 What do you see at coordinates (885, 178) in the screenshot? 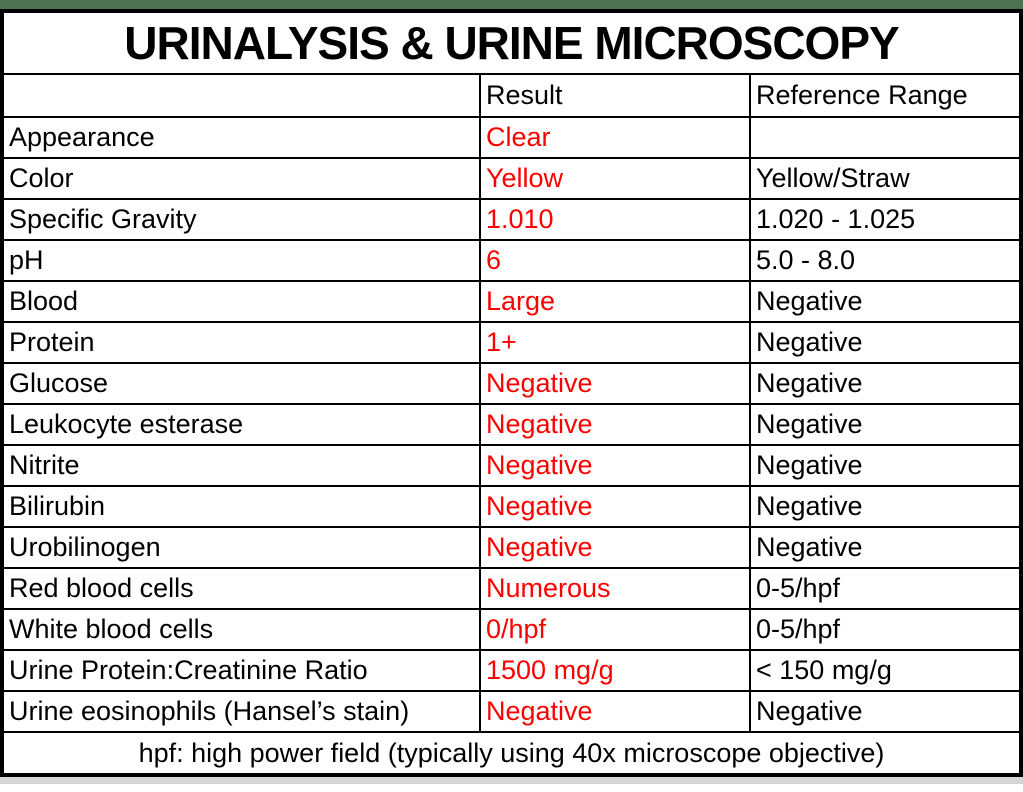
I see `reference-range-cell: Yellow/Straw` at bounding box center [885, 178].